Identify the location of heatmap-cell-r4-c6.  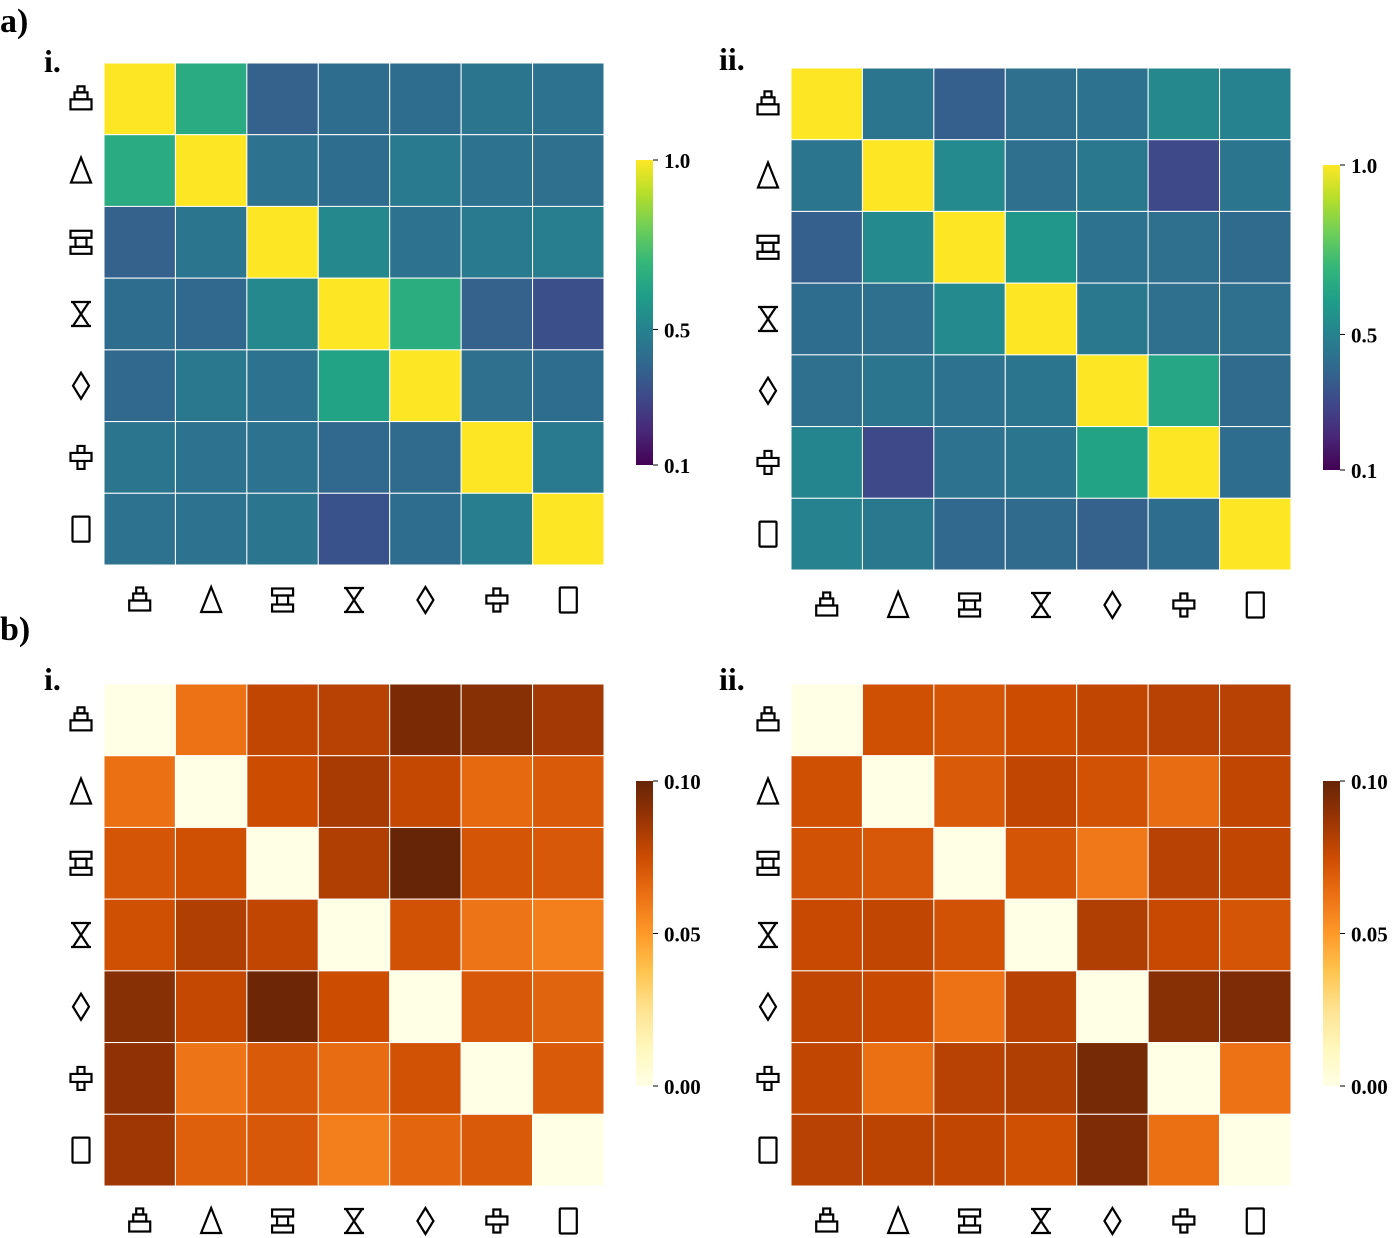
(568, 386).